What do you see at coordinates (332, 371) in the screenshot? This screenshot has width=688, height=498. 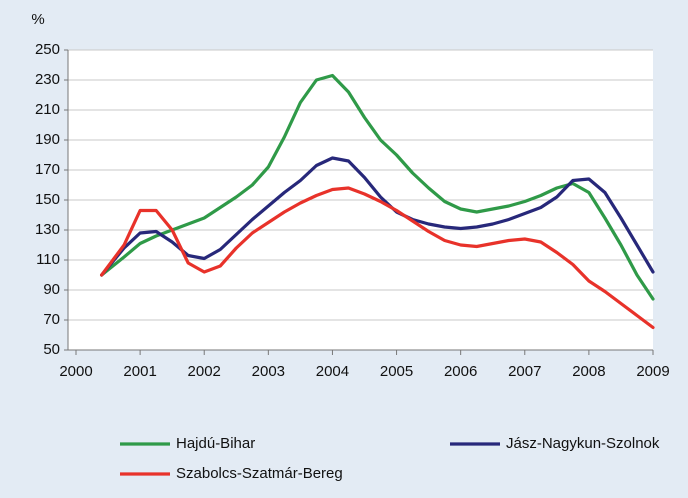 I see `x-tick-label: 2004` at bounding box center [332, 371].